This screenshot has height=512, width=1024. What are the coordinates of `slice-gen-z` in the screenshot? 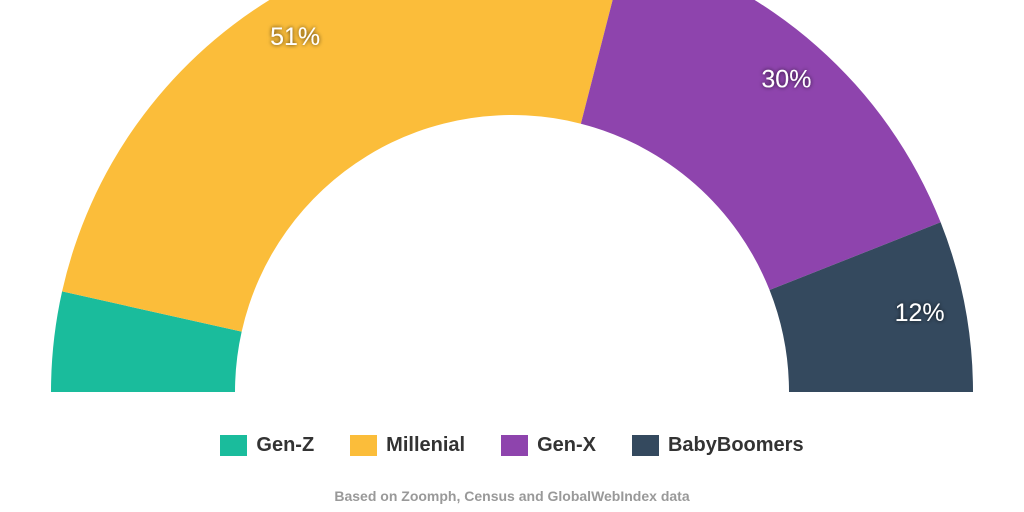 It's located at (146, 341).